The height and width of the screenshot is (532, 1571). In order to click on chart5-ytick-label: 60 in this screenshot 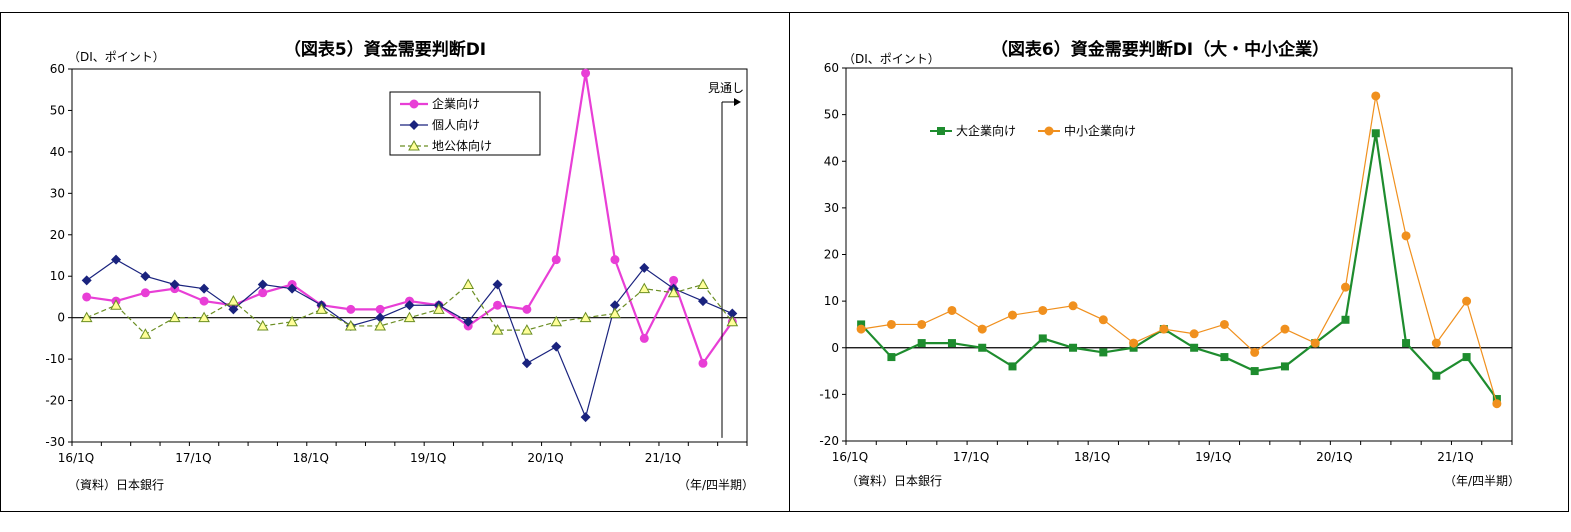, I will do `click(57, 69)`.